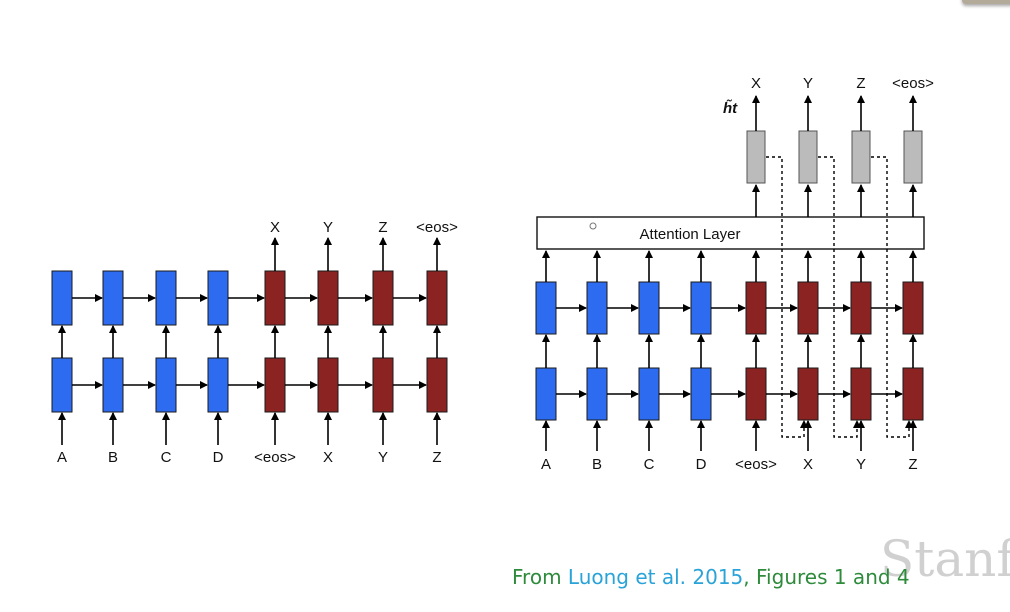 This screenshot has width=1010, height=612. I want to click on caption-link: Luong et al. 2015, so click(655, 577).